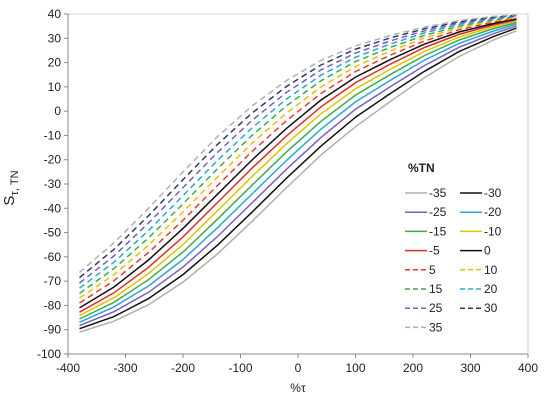 Image resolution: width=550 pixels, height=408 pixels. Describe the element at coordinates (53, 208) in the screenshot. I see `y-tick-label: -40` at that location.